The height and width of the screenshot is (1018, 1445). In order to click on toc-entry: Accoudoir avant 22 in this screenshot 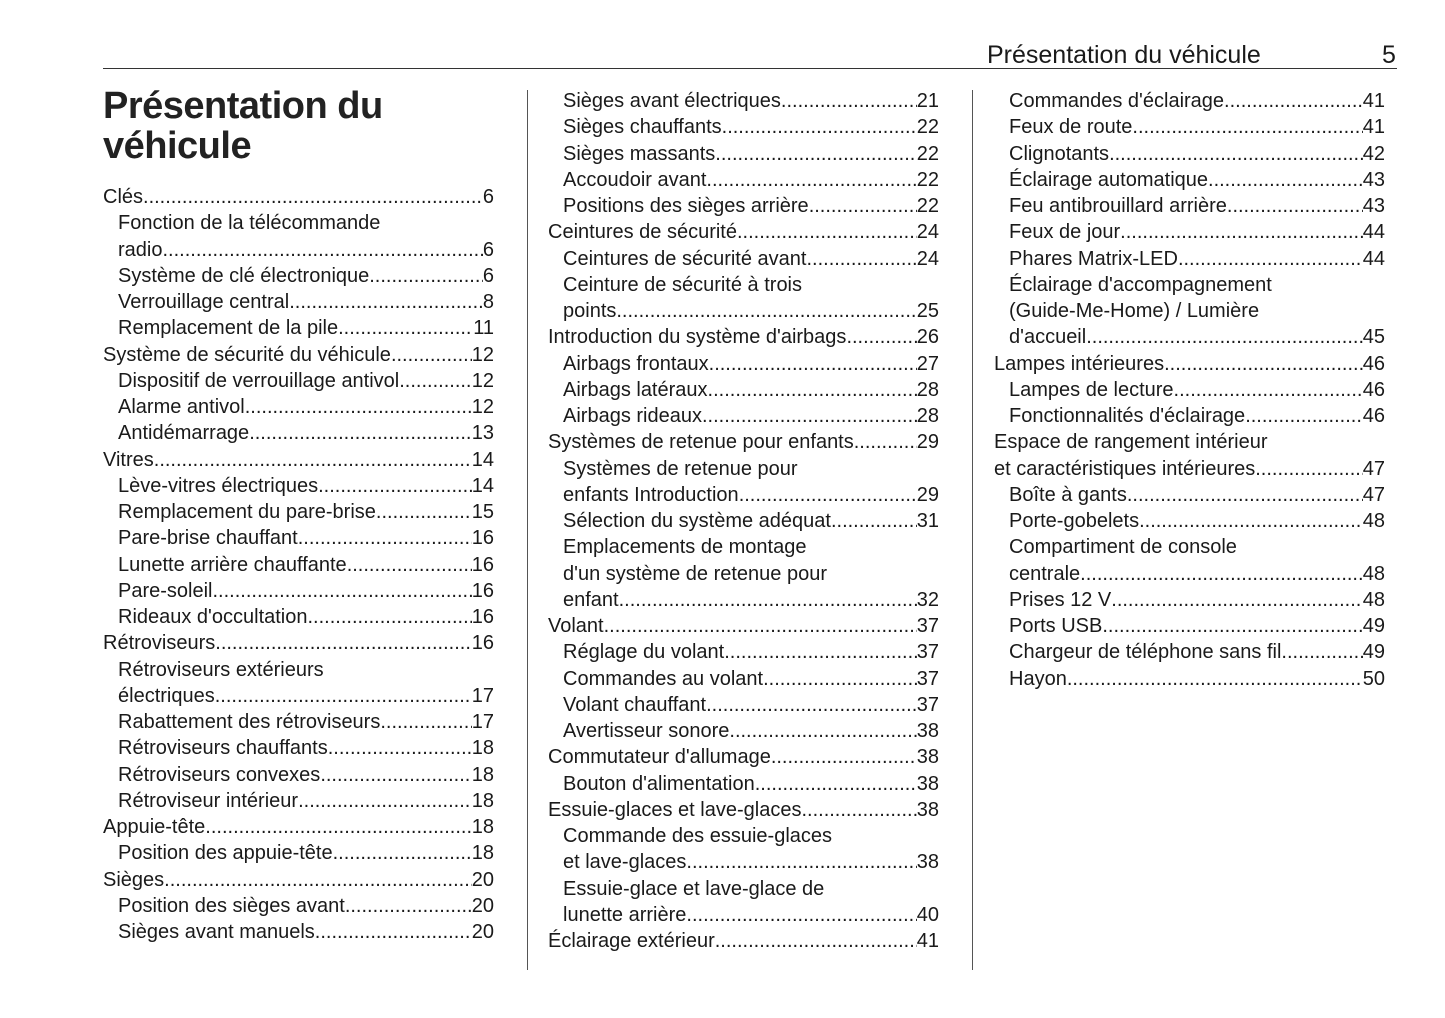, I will do `click(743, 180)`.